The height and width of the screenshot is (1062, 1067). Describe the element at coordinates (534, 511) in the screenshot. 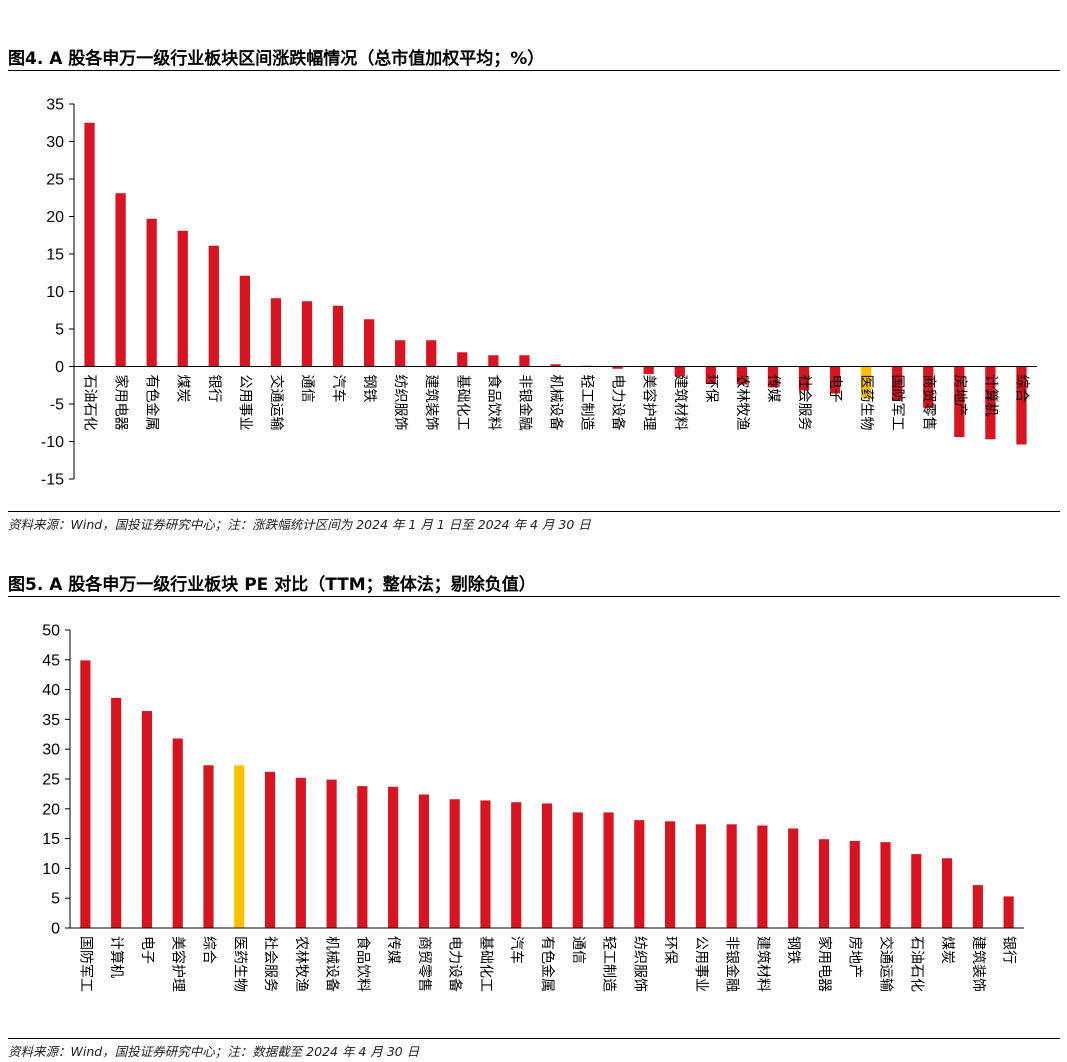

I see `figure-4-bottom-rule` at that location.